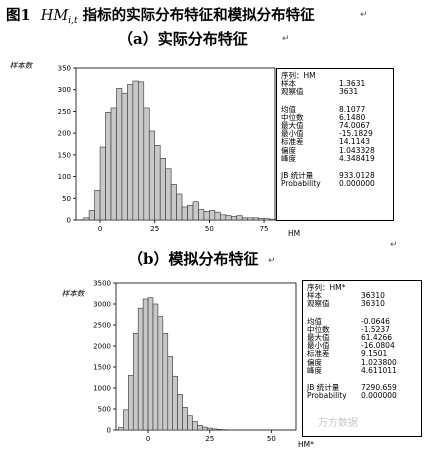 Image resolution: width=434 pixels, height=455 pixels. Describe the element at coordinates (379, 396) in the screenshot. I see `chart-b-stats-value: 0.000000` at that location.